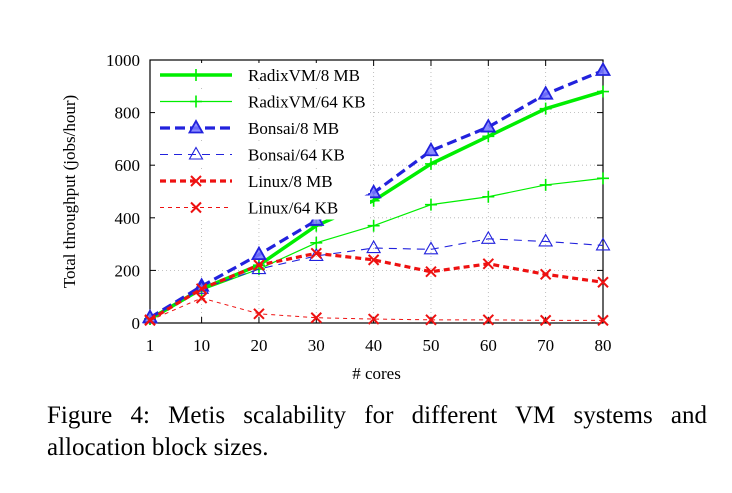 This screenshot has width=732, height=493. Describe the element at coordinates (293, 208) in the screenshot. I see `legend-label: Linux/64 KB` at that location.